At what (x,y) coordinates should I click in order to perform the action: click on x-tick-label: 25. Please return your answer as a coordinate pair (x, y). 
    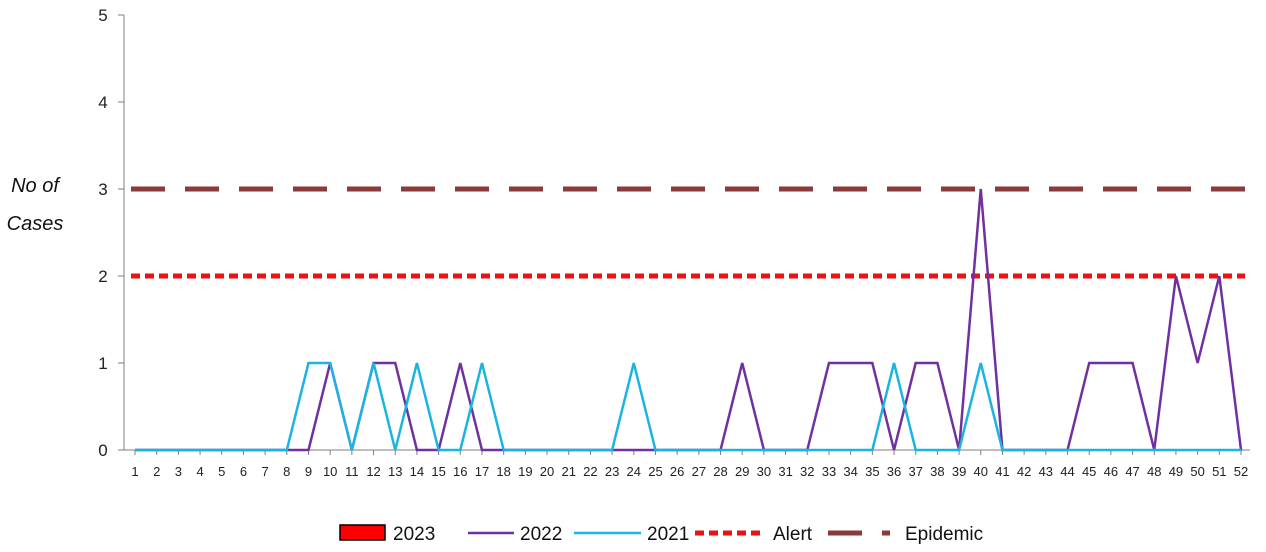
    Looking at the image, I should click on (655, 471).